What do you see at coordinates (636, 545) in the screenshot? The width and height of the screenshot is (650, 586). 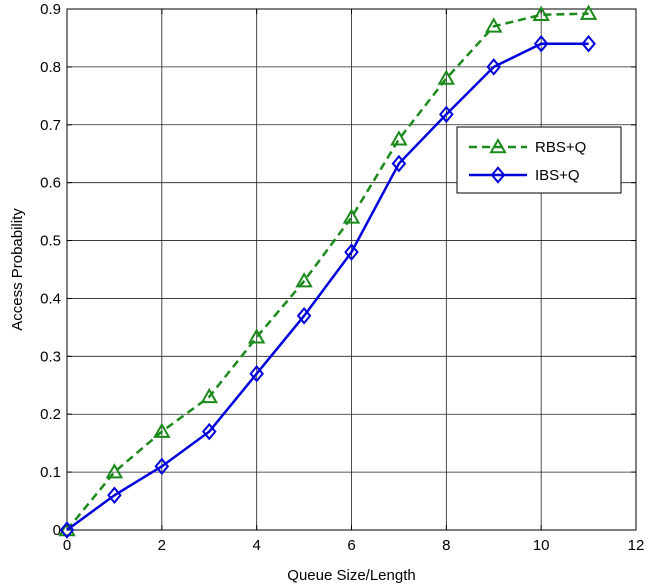 I see `x-tick-label: 12` at bounding box center [636, 545].